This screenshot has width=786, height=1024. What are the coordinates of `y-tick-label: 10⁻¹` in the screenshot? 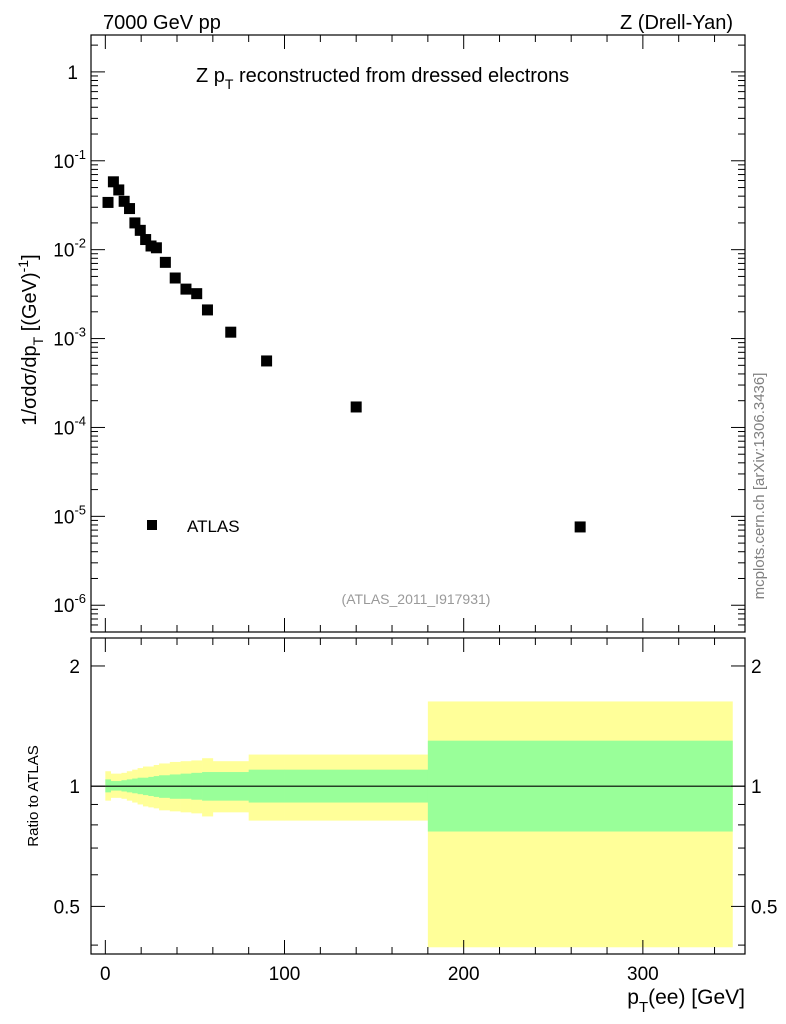 It's located at (69, 160).